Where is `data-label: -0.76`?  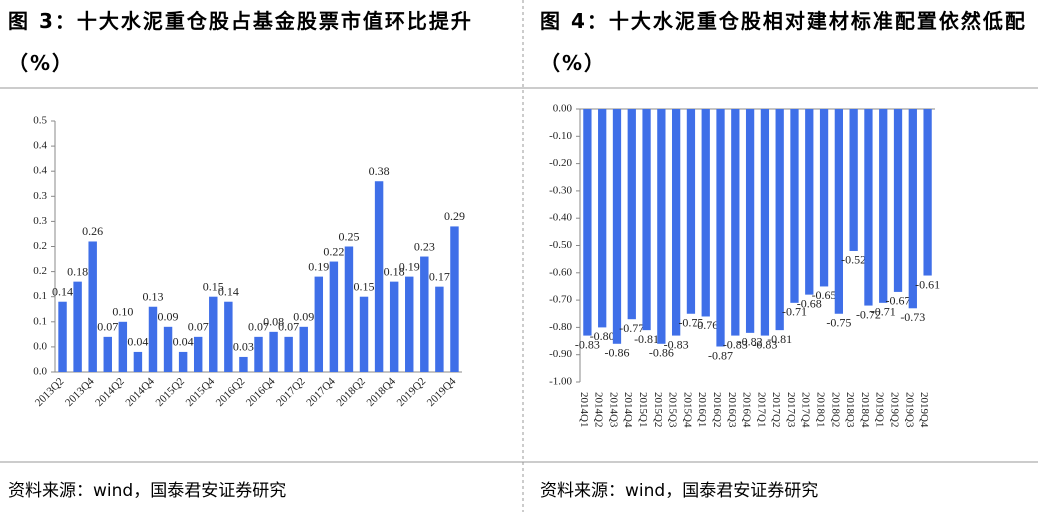
data-label: -0.76 is located at coordinates (705, 325).